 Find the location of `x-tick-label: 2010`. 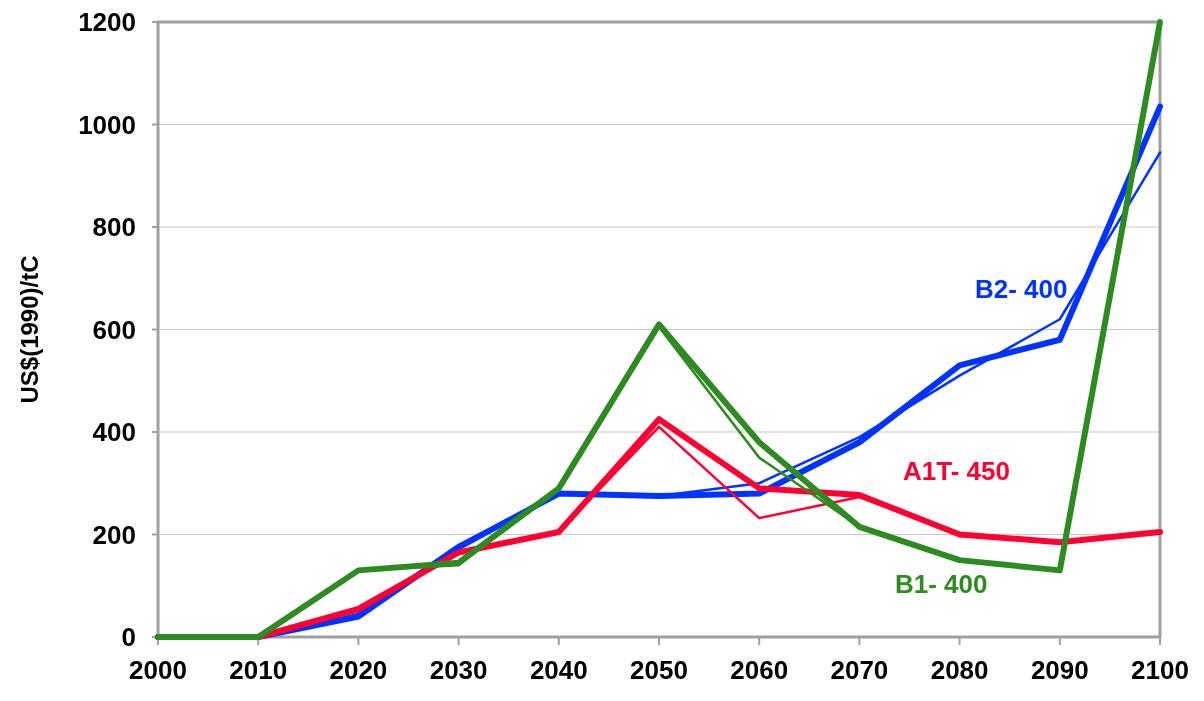

x-tick-label: 2010 is located at coordinates (258, 670).